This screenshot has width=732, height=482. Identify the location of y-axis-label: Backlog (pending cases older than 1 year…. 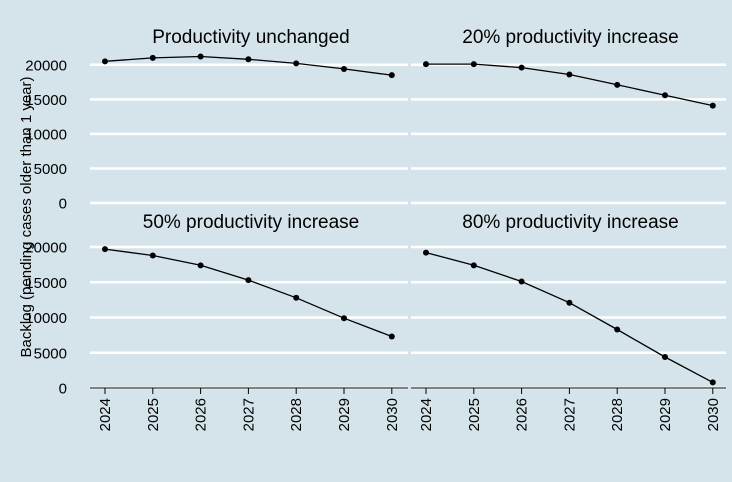
(26, 216).